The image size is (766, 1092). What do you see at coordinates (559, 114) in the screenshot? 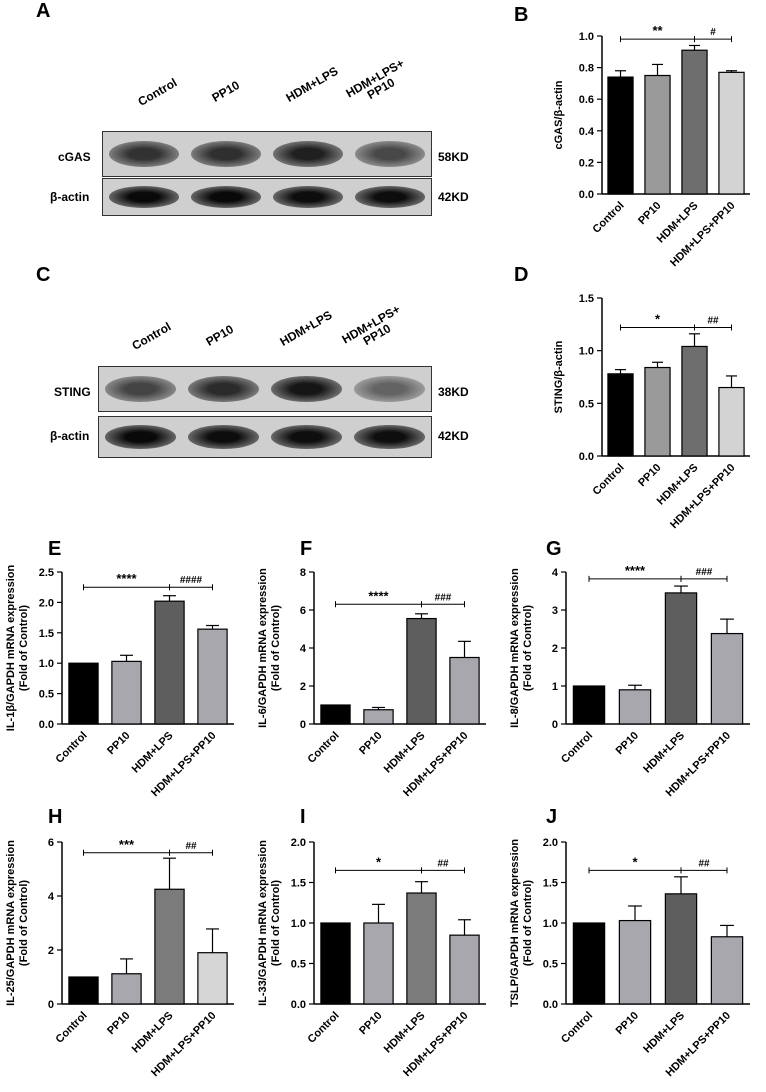
I see `y-axis-label: cGAS/β-actin` at bounding box center [559, 114].